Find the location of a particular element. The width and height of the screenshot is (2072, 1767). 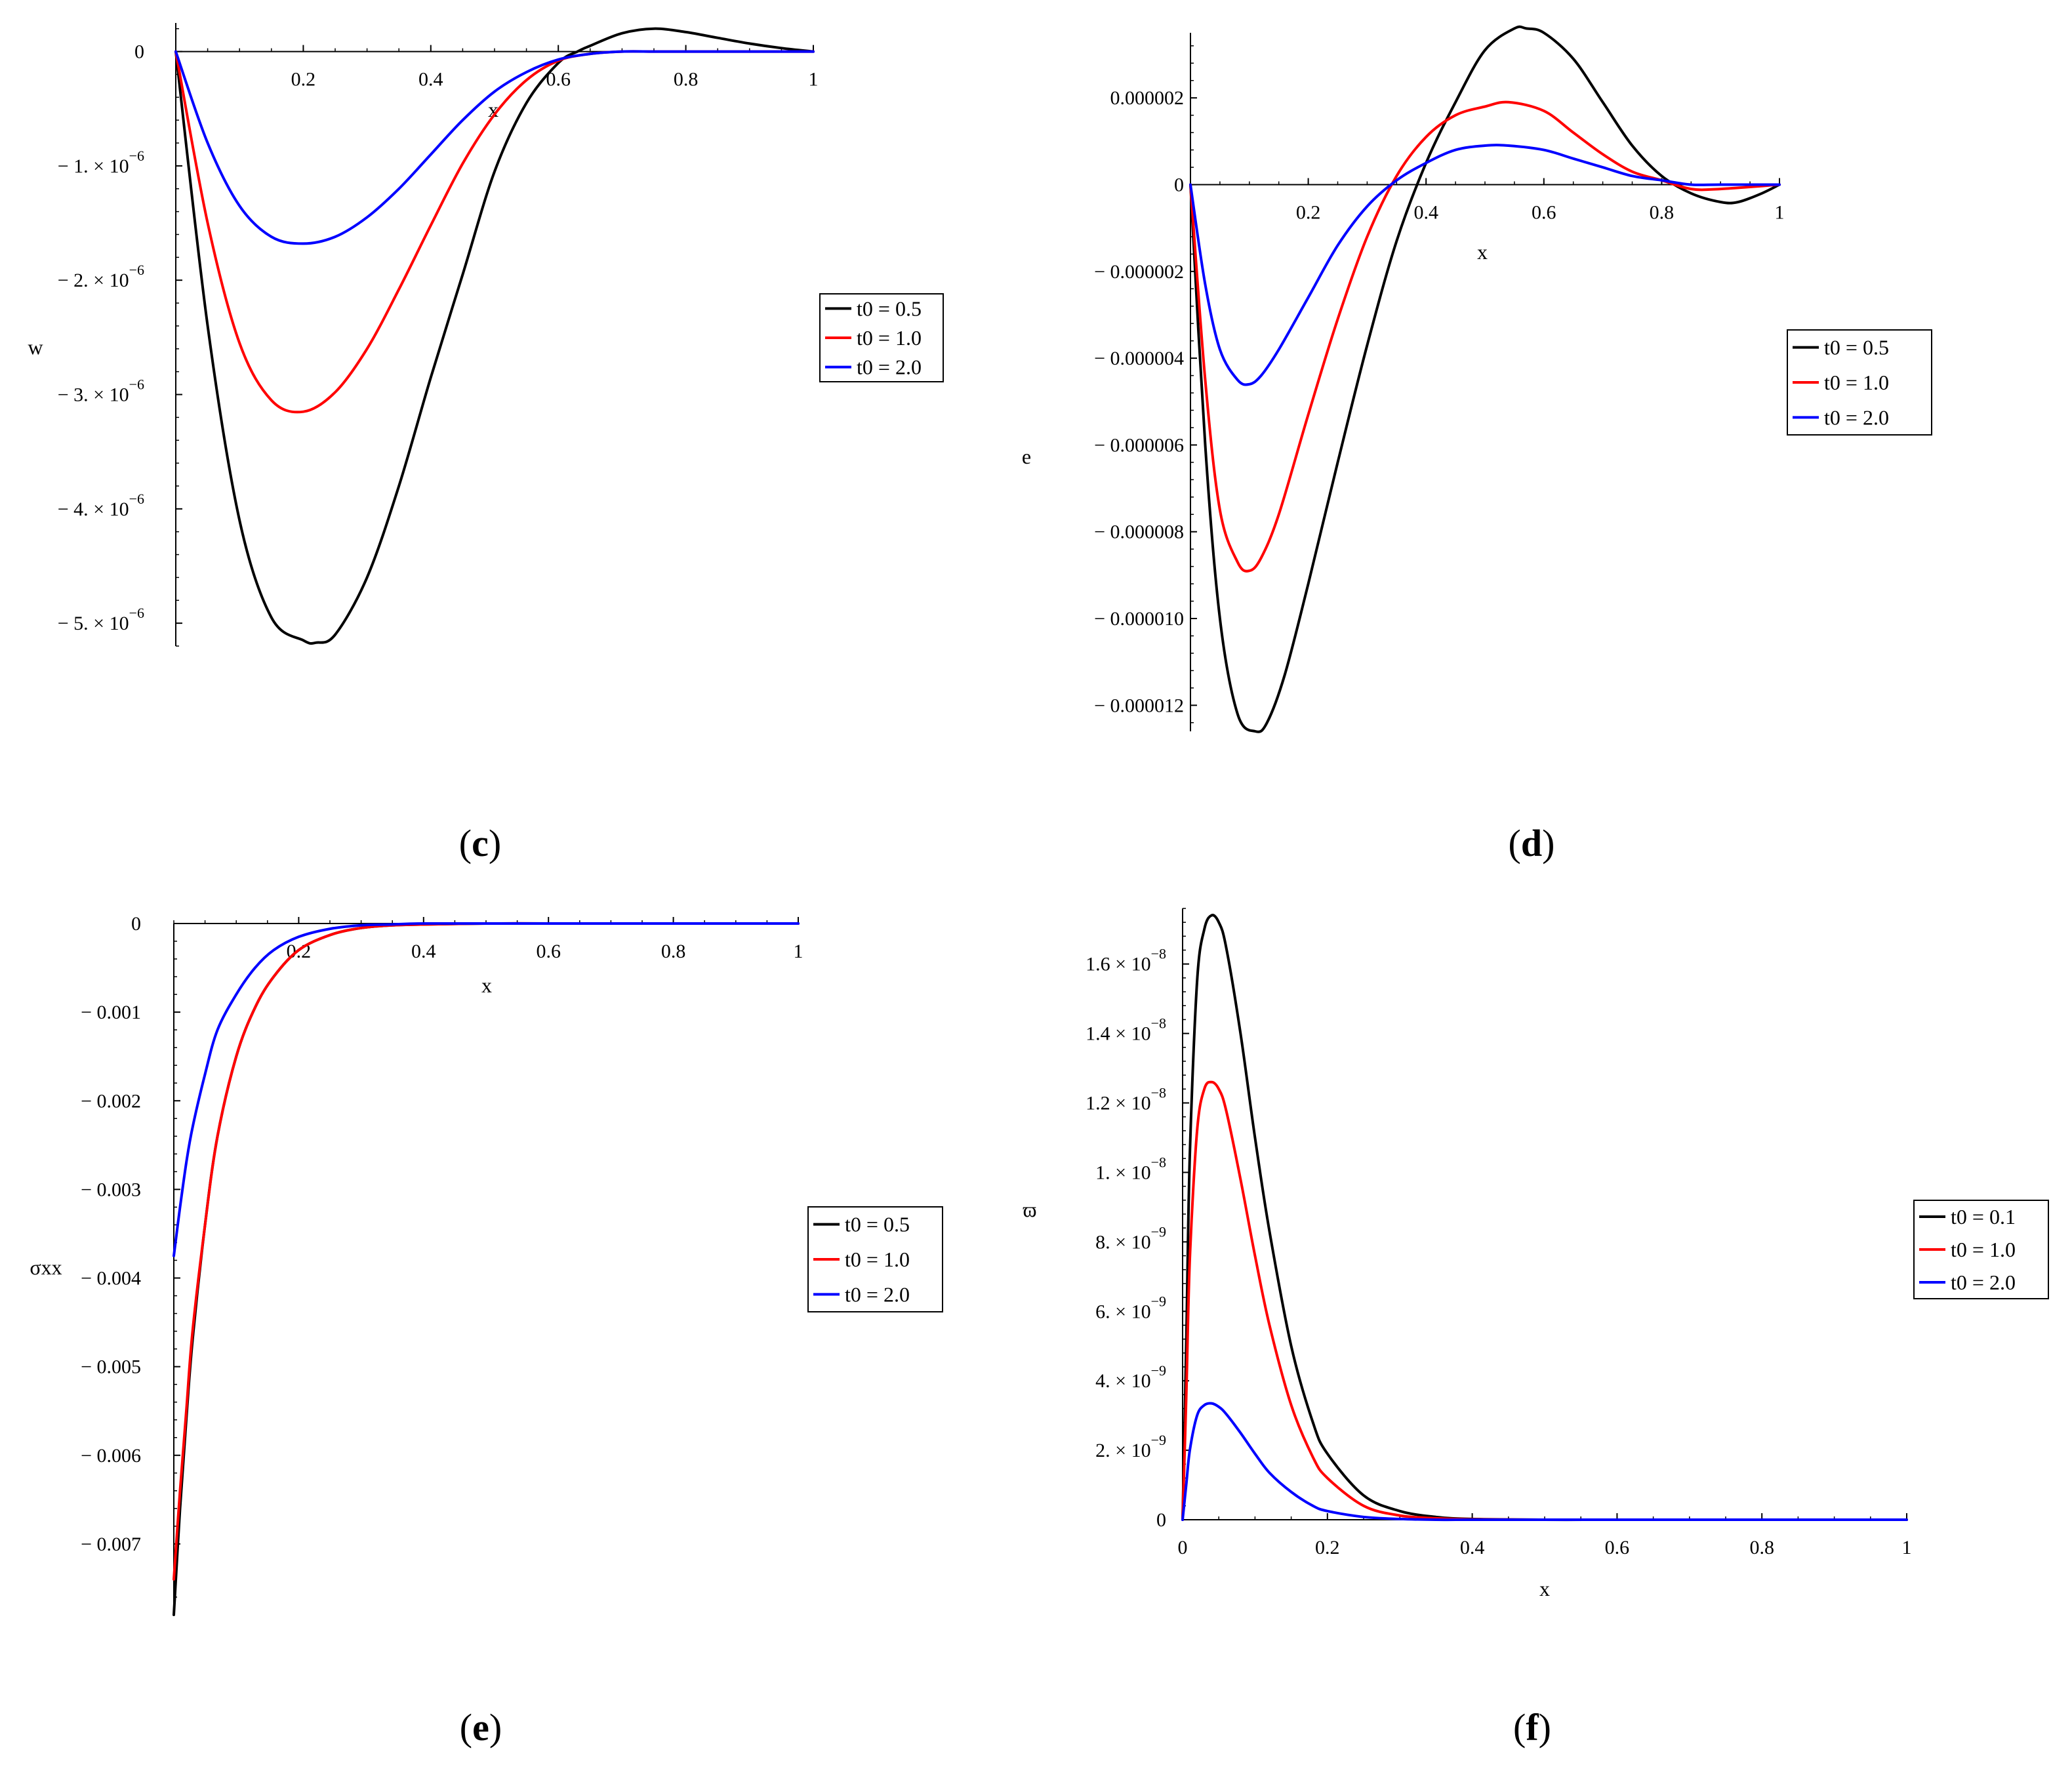

x-tick-label: 0 is located at coordinates (1183, 1547).